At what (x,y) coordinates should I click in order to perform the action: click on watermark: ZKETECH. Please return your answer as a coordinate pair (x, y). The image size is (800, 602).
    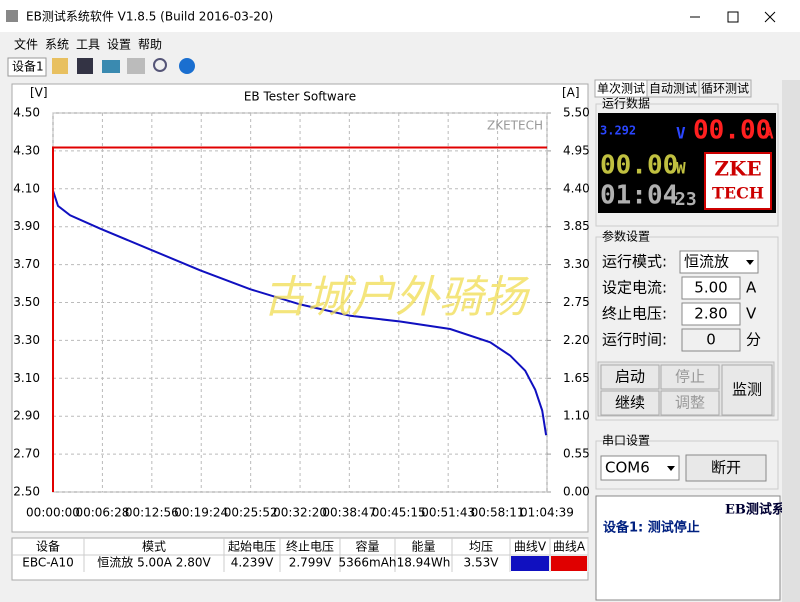
    Looking at the image, I should click on (515, 126).